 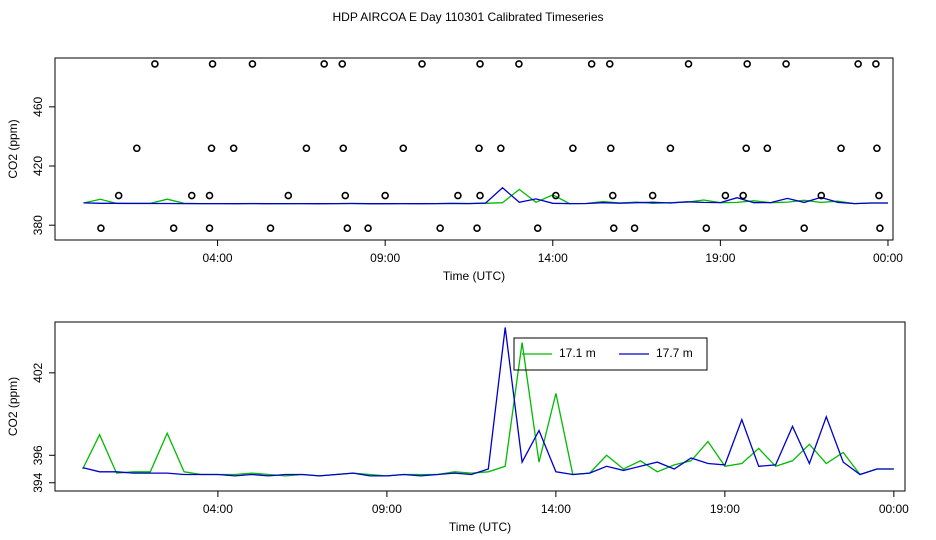 I want to click on y-tick-label: 460, so click(x=38, y=106).